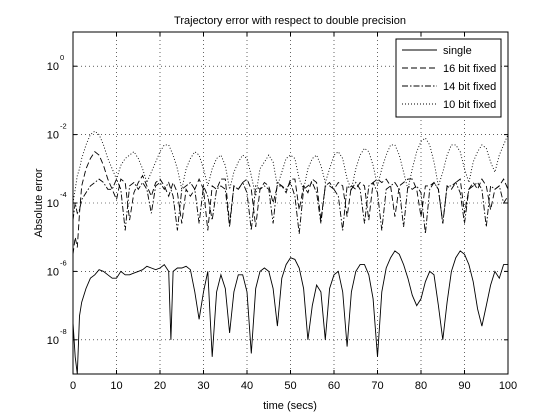 The image size is (560, 420). Describe the element at coordinates (457, 51) in the screenshot. I see `legend-label: single` at that location.